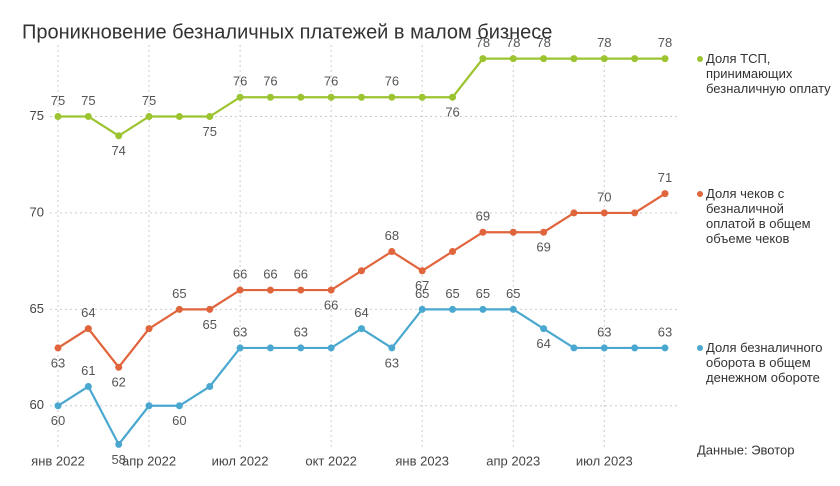  What do you see at coordinates (88, 370) in the screenshot?
I see `data-label: 61` at bounding box center [88, 370].